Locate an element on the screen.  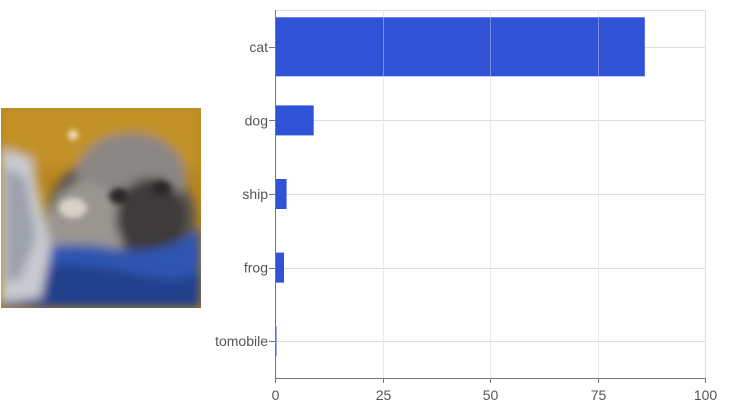
bar-ship is located at coordinates (281, 194).